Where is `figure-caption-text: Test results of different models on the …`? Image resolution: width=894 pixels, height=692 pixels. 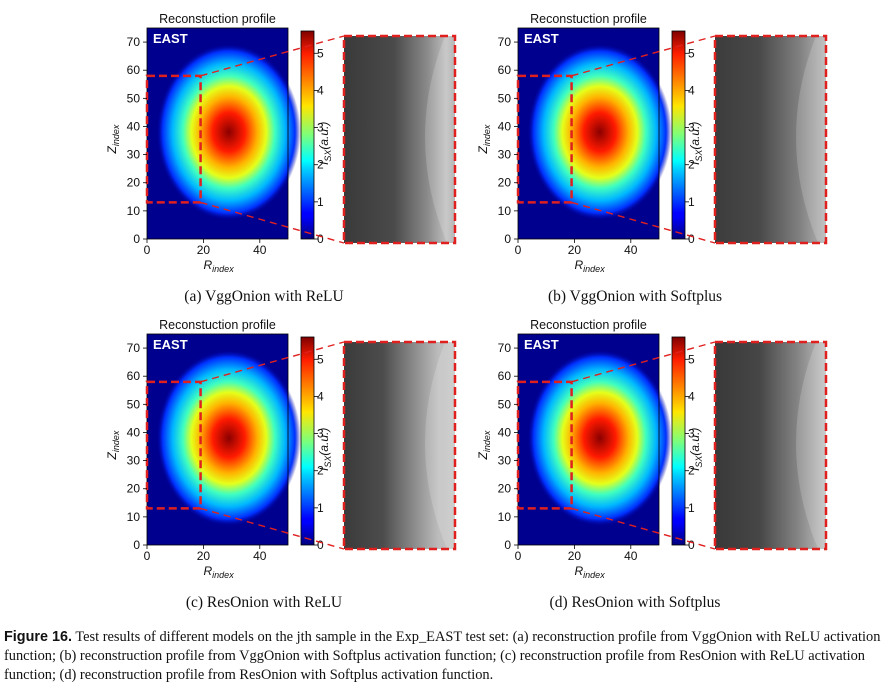 figure-caption-text: Test results of different models on the … is located at coordinates (442, 656).